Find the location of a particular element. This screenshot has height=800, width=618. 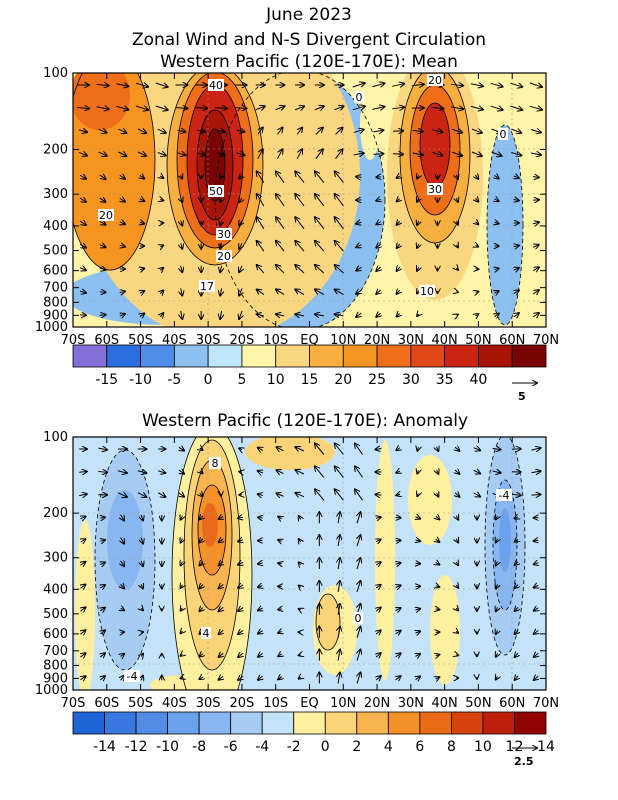

contour-label: 20 is located at coordinates (106, 215).